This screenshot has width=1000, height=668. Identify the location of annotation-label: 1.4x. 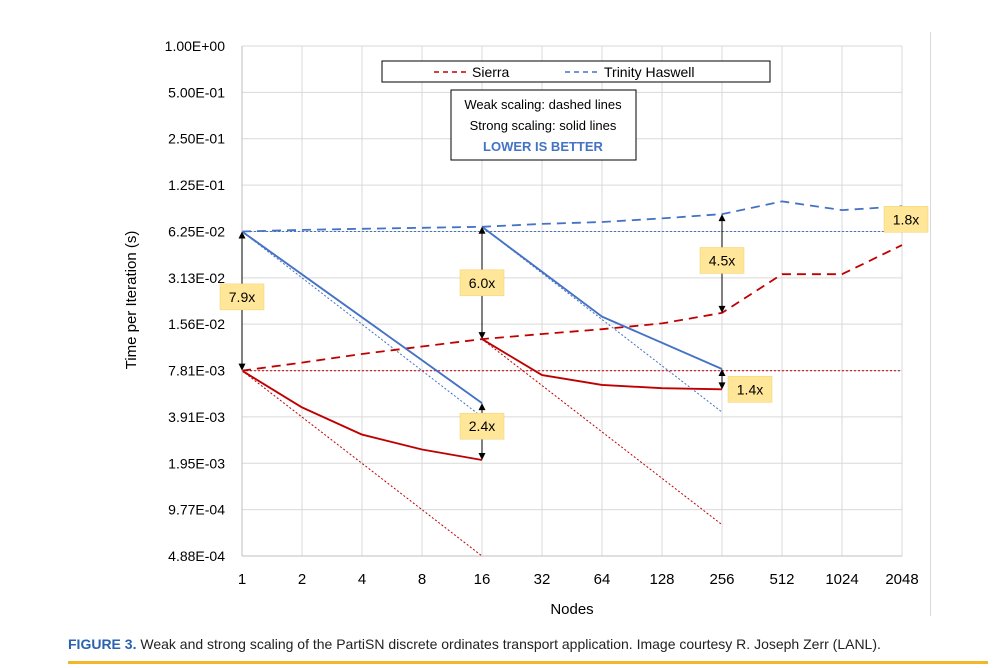
(750, 389).